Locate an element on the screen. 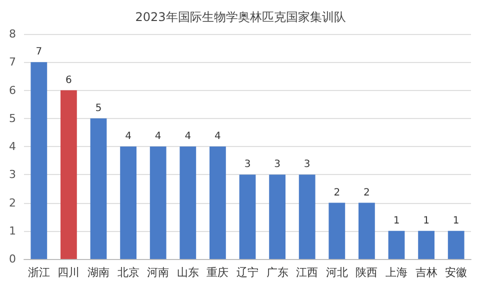  chart-title: 2023年国际生物学奥林匹克国家集训队 is located at coordinates (240, 17).